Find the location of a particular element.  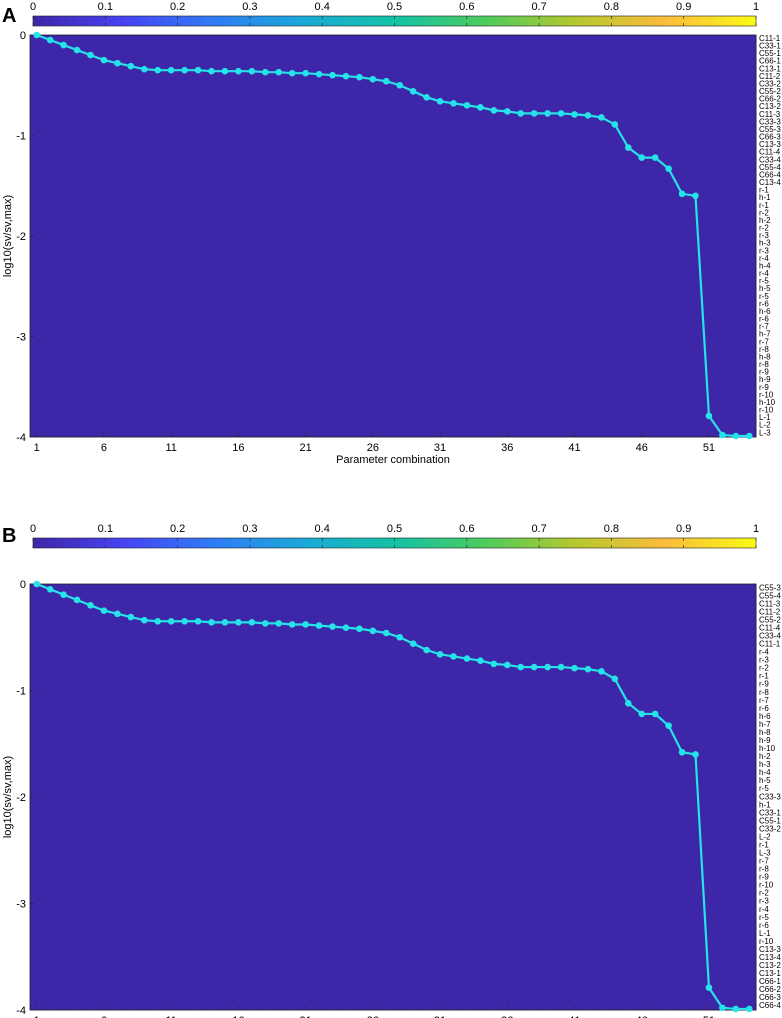

colorbar-tick-label: 0.2 is located at coordinates (177, 7).